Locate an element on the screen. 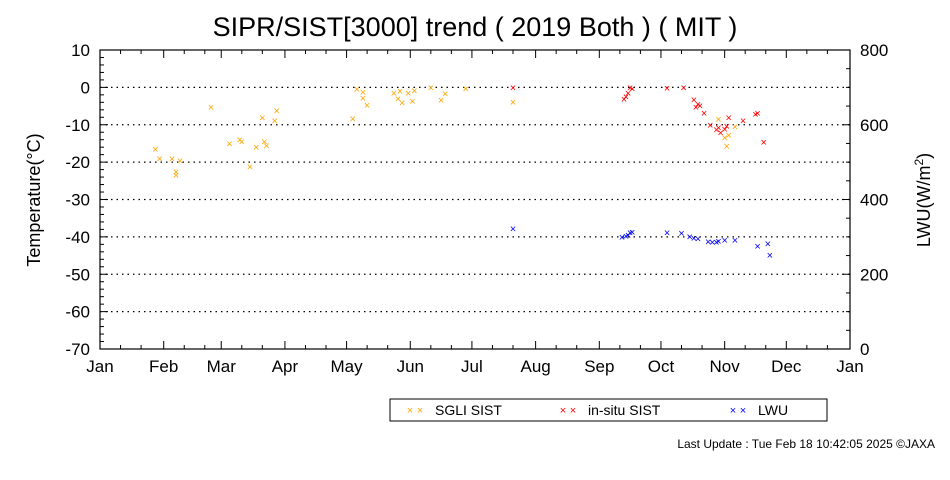  x-tick-label: Oct is located at coordinates (661, 366).